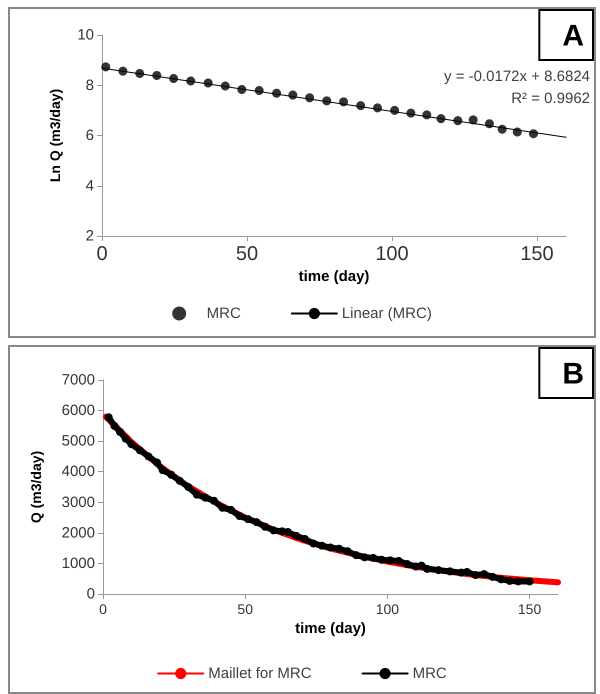  What do you see at coordinates (573, 374) in the screenshot?
I see `text: B` at bounding box center [573, 374].